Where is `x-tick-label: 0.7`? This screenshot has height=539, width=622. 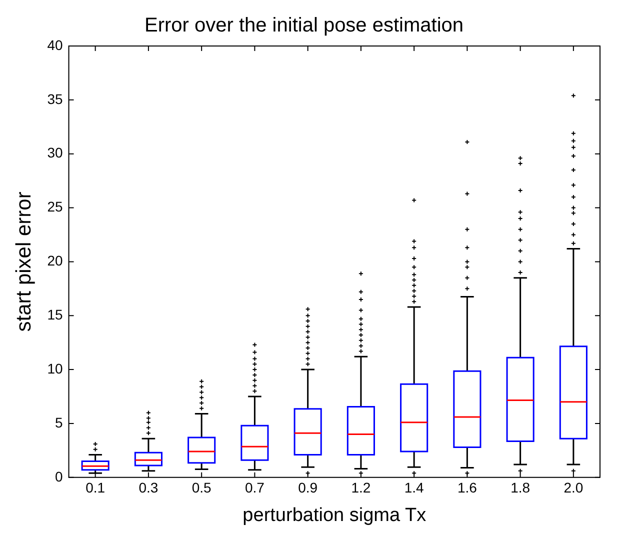 x-tick-label: 0.7 is located at coordinates (254, 488).